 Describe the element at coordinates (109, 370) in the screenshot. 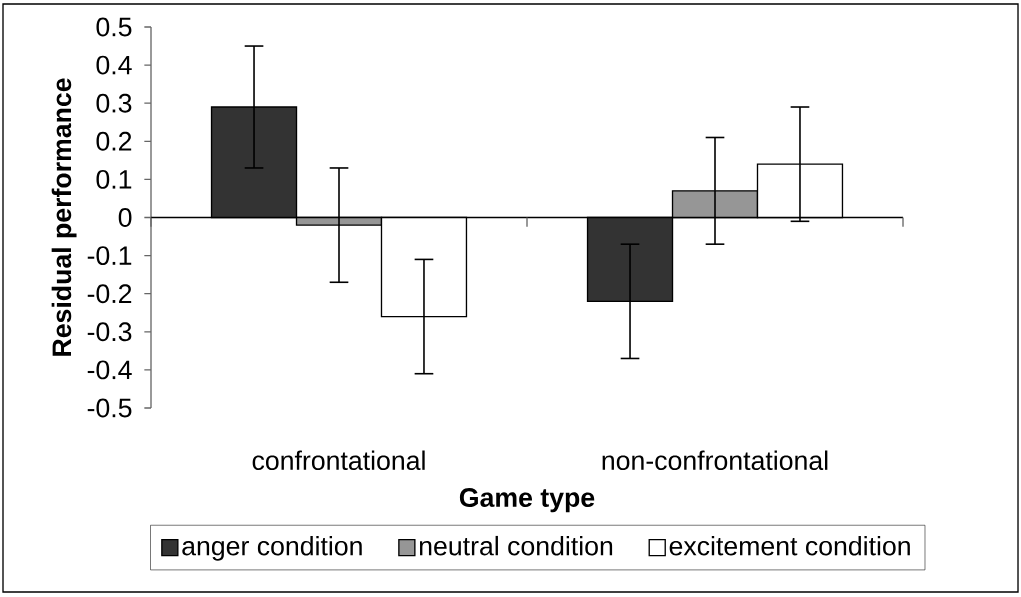

I see `y-tick-label: -0.4` at that location.